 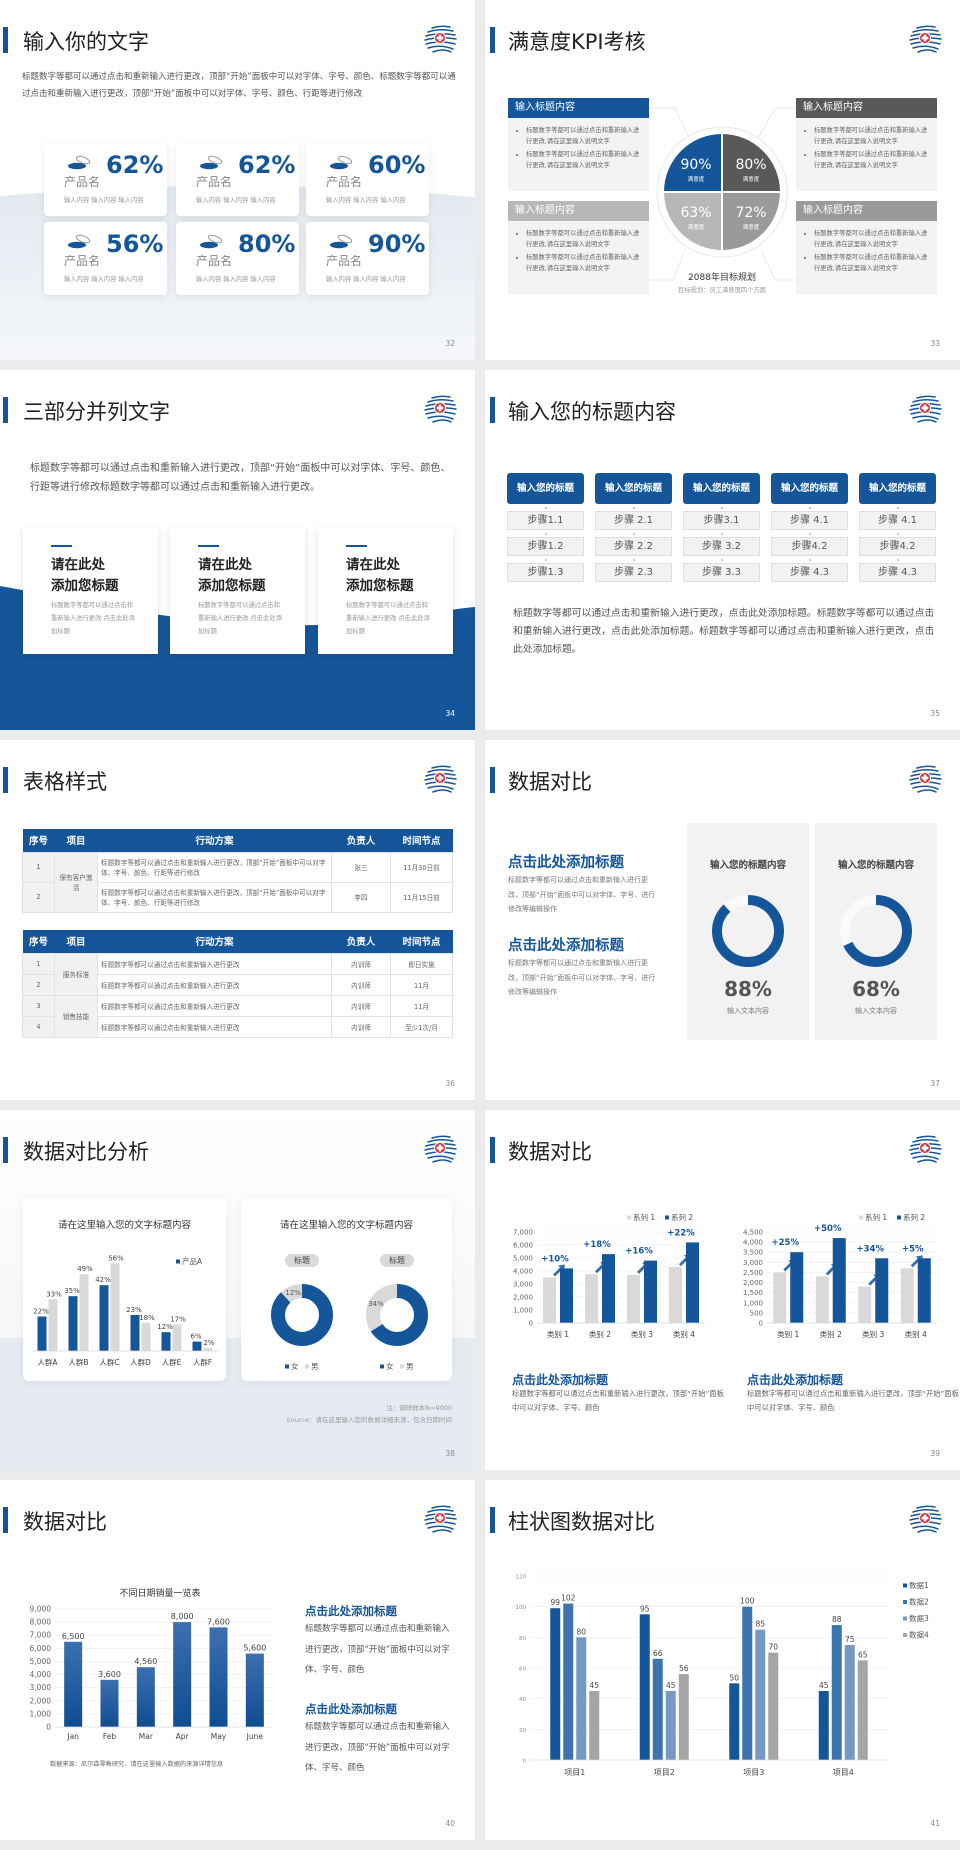 I want to click on growth-annotation: +22%, so click(x=681, y=1233).